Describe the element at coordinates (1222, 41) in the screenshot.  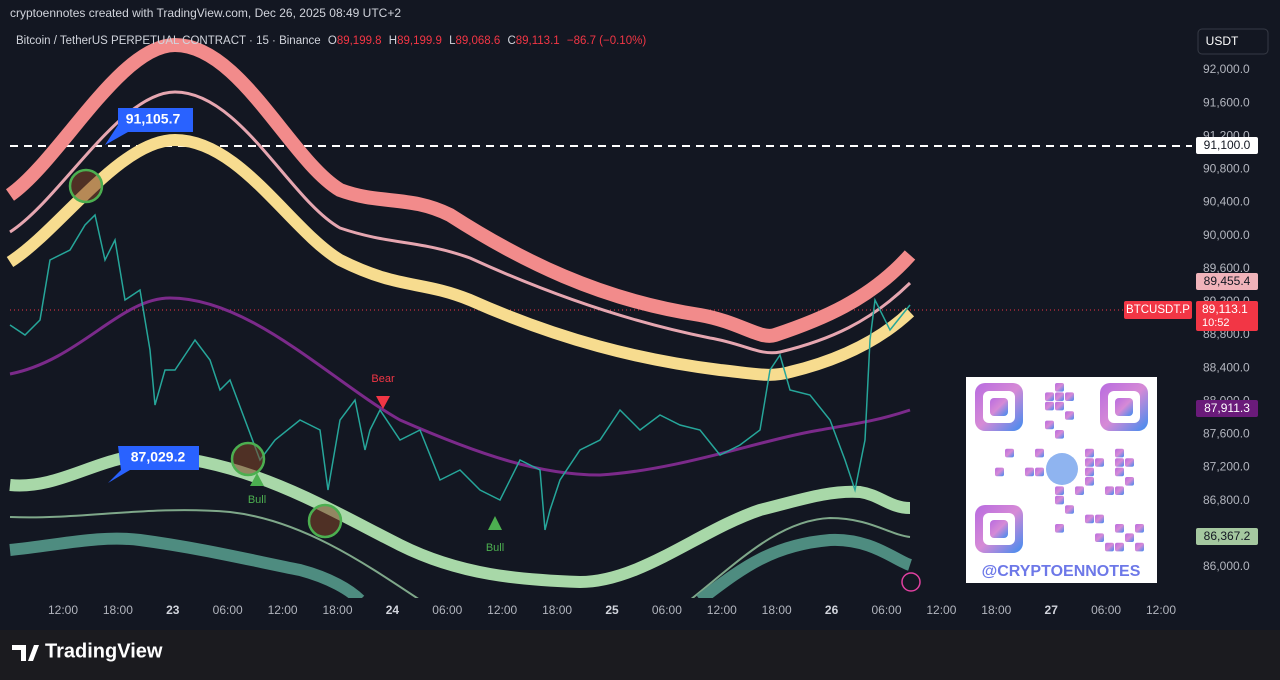
I see `currency-label: USDT` at that location.